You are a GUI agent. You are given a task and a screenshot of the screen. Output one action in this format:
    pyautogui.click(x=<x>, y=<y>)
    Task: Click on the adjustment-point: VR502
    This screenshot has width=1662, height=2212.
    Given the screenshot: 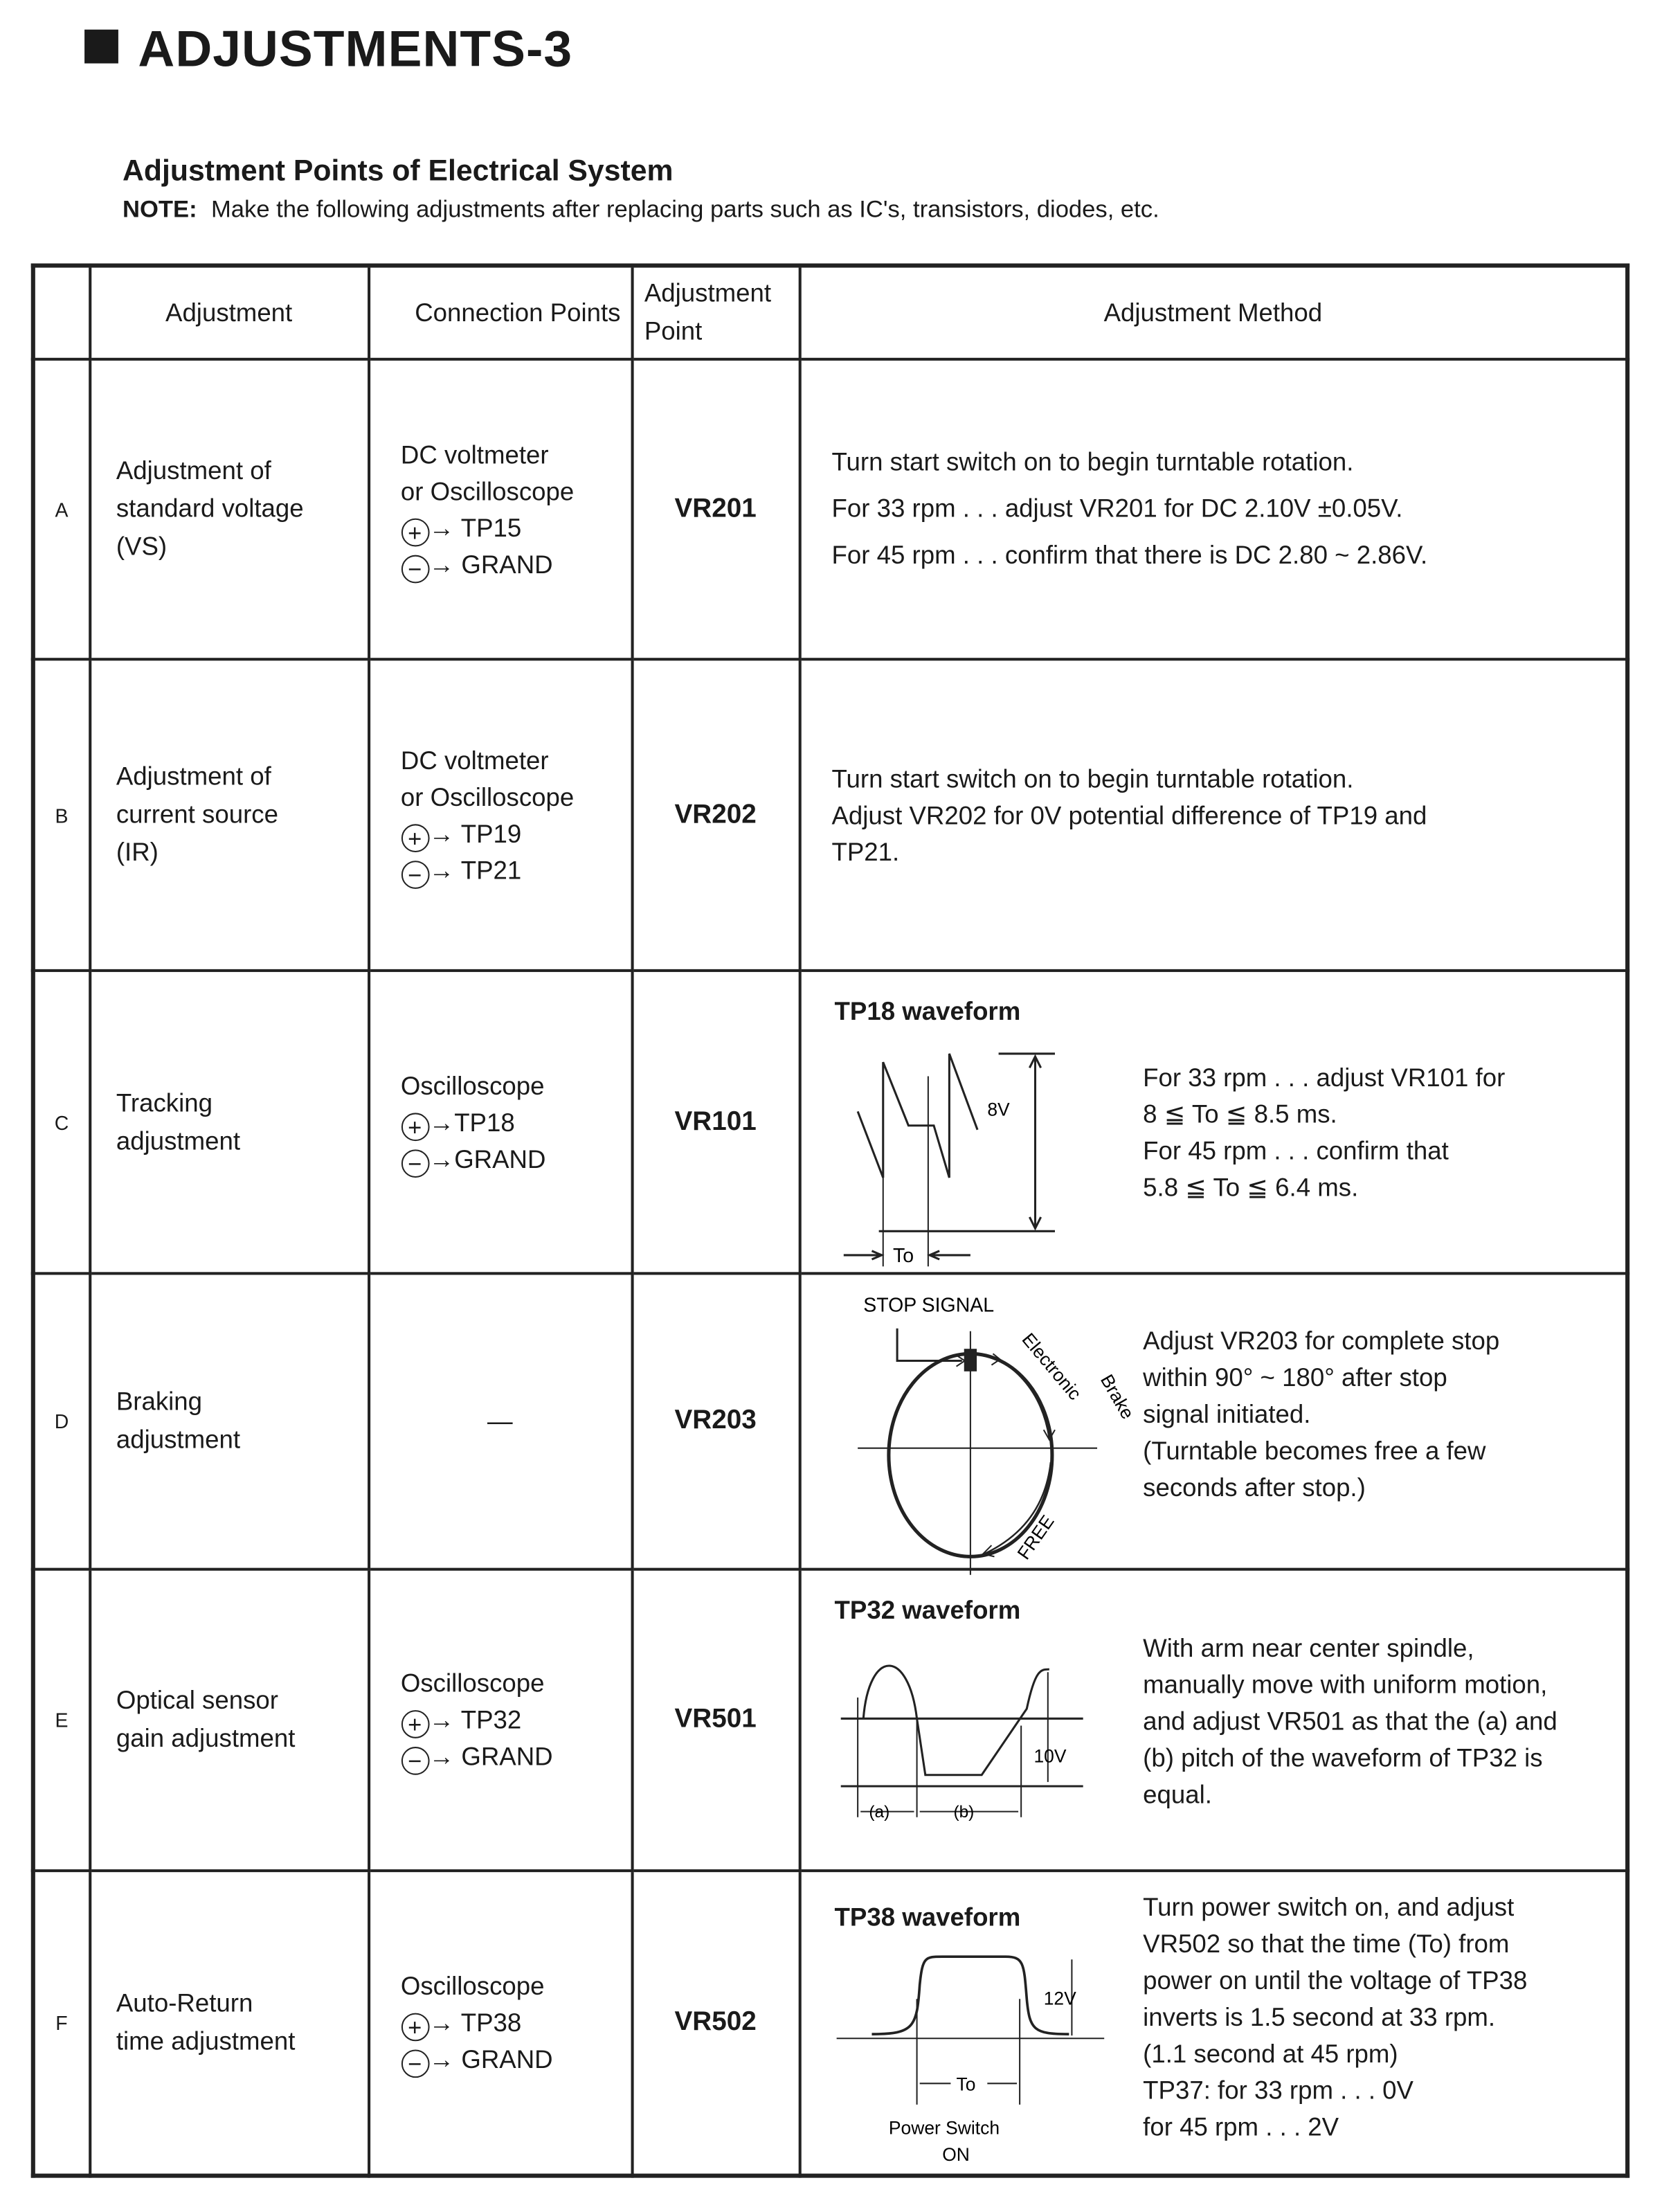 What is the action you would take?
    pyautogui.click(x=716, y=2023)
    